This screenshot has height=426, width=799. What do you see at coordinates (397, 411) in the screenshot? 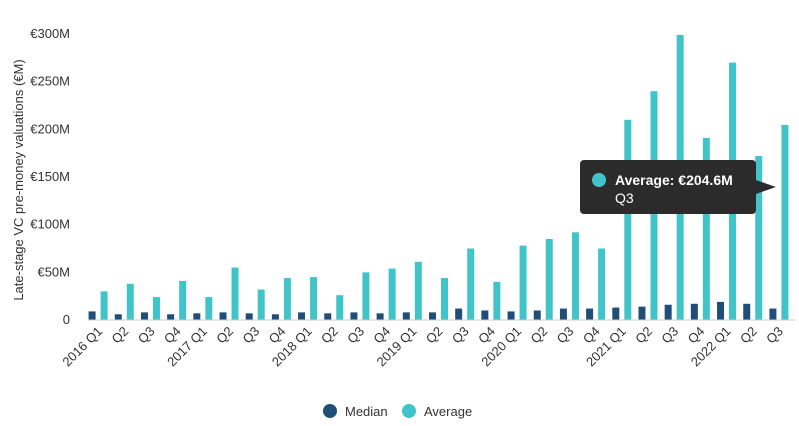
I see `legend: Median Average` at bounding box center [397, 411].